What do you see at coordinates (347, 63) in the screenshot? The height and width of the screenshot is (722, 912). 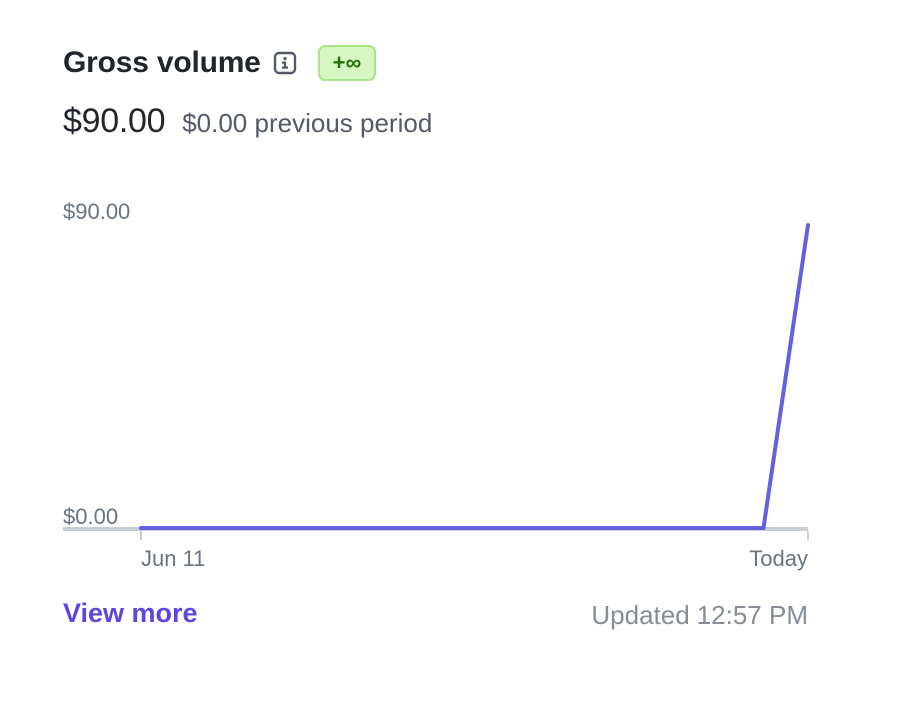 I see `change-badge: +∞` at bounding box center [347, 63].